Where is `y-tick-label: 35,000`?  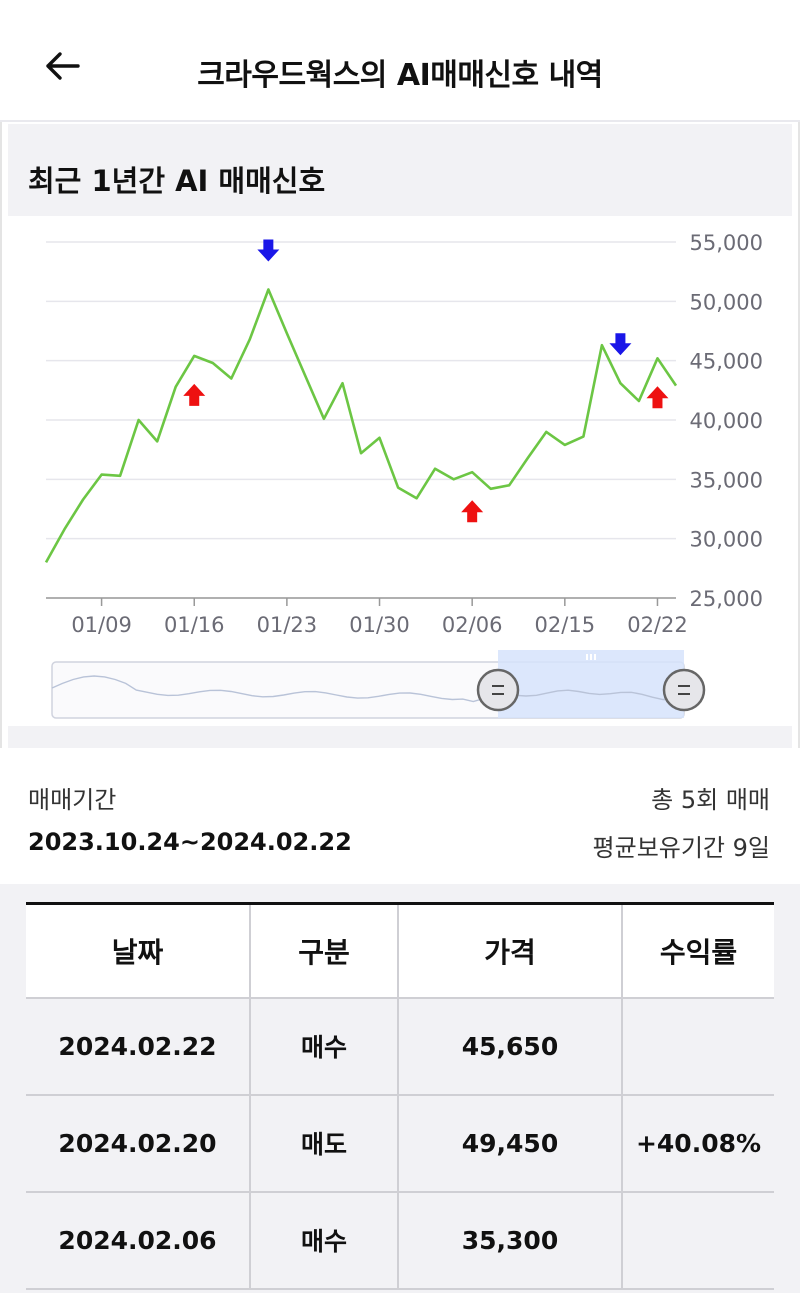 y-tick-label: 35,000 is located at coordinates (726, 480).